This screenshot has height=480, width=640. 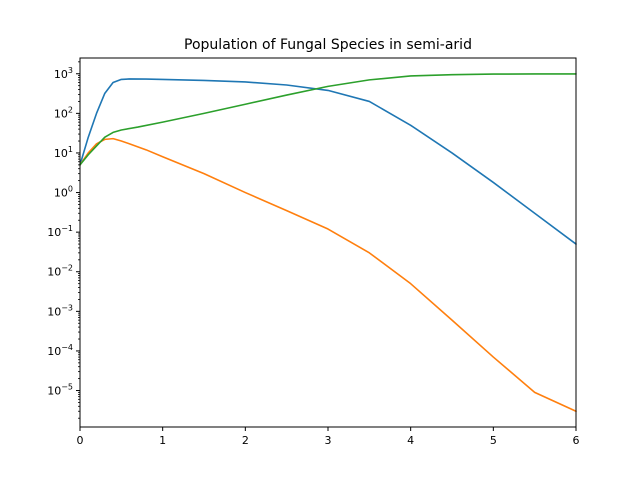 I want to click on x-tick-label: 6, so click(x=576, y=440).